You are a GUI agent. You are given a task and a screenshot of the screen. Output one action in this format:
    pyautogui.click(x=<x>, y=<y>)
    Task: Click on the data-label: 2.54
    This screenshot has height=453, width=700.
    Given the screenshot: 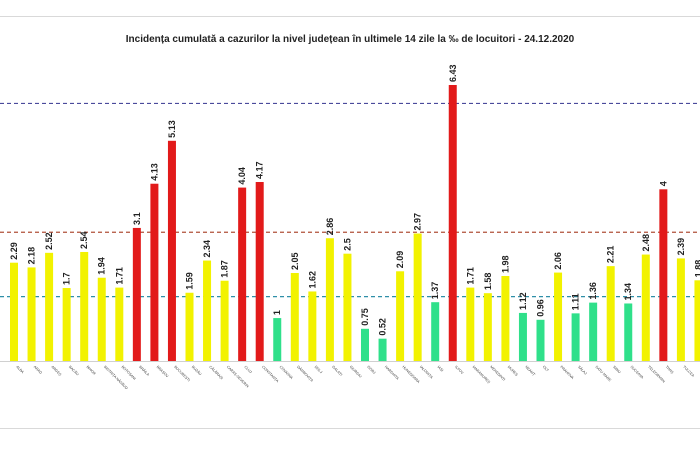 What is the action you would take?
    pyautogui.click(x=84, y=240)
    